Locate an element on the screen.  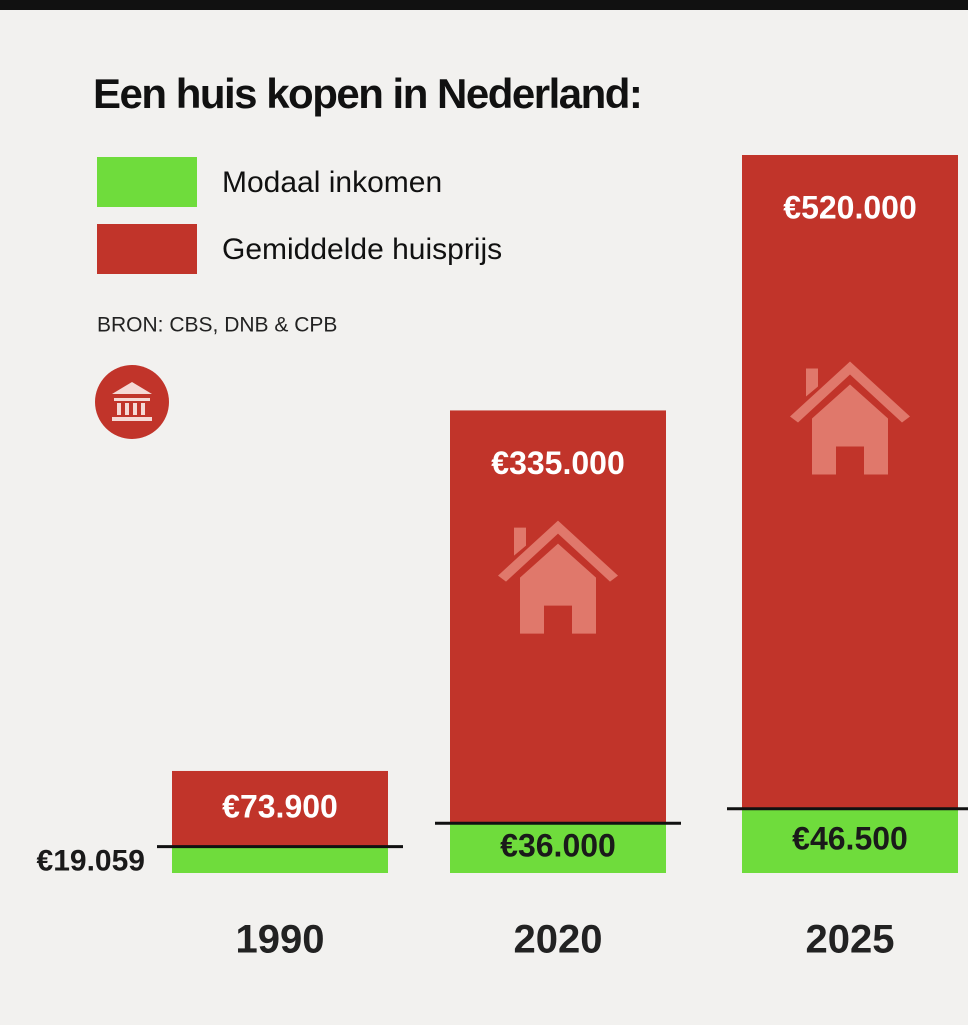
value-label: €335.000 is located at coordinates (557, 463).